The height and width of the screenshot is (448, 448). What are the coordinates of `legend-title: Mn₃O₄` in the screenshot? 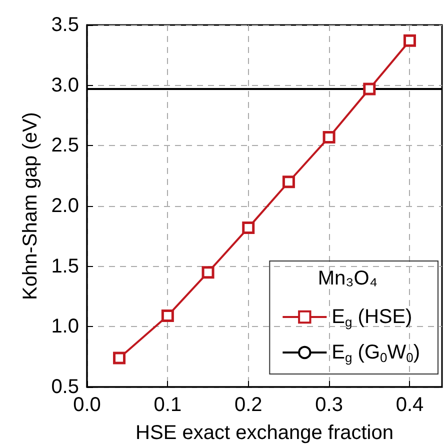 It's located at (348, 279).